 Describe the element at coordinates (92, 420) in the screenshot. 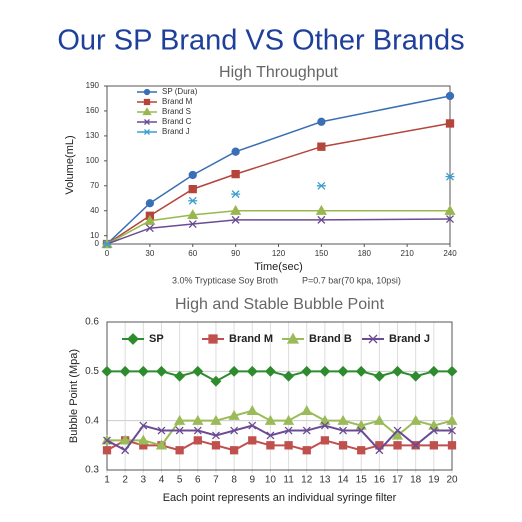

I see `y-tick-label: 0.4` at that location.